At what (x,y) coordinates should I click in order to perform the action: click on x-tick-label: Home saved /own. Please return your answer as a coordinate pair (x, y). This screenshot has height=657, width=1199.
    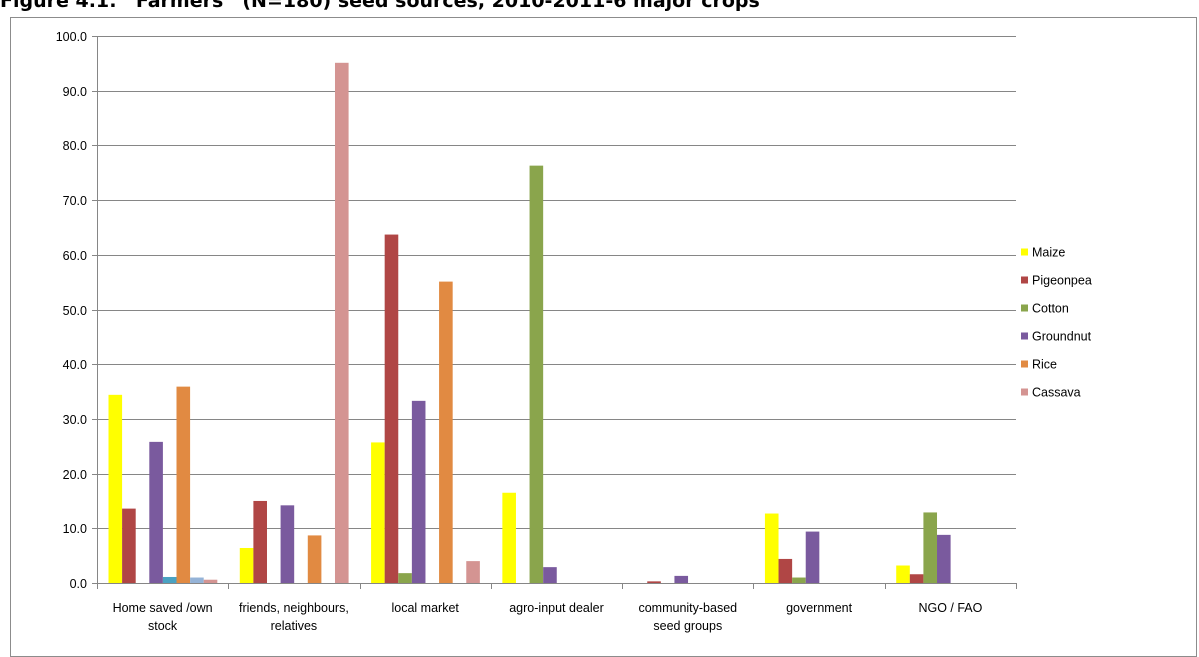
    Looking at the image, I should click on (163, 608).